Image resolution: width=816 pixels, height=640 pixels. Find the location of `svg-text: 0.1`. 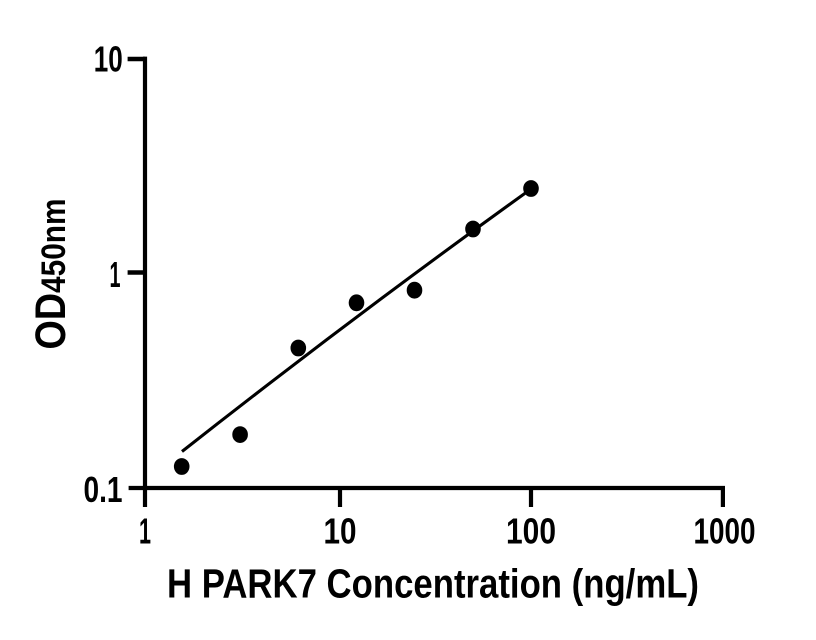

svg-text: 0.1 is located at coordinates (103, 489).